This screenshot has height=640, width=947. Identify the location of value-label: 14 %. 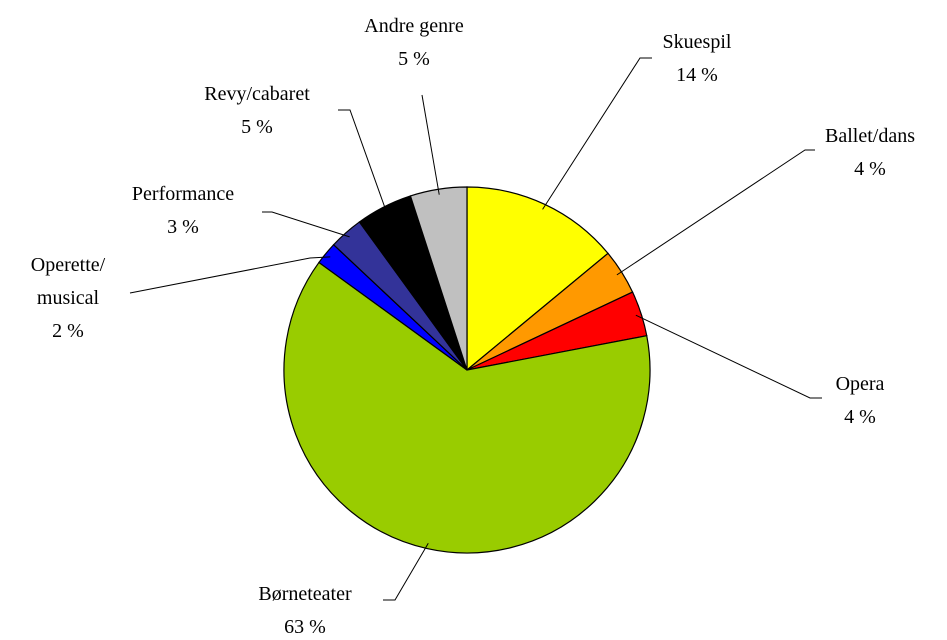
(697, 75).